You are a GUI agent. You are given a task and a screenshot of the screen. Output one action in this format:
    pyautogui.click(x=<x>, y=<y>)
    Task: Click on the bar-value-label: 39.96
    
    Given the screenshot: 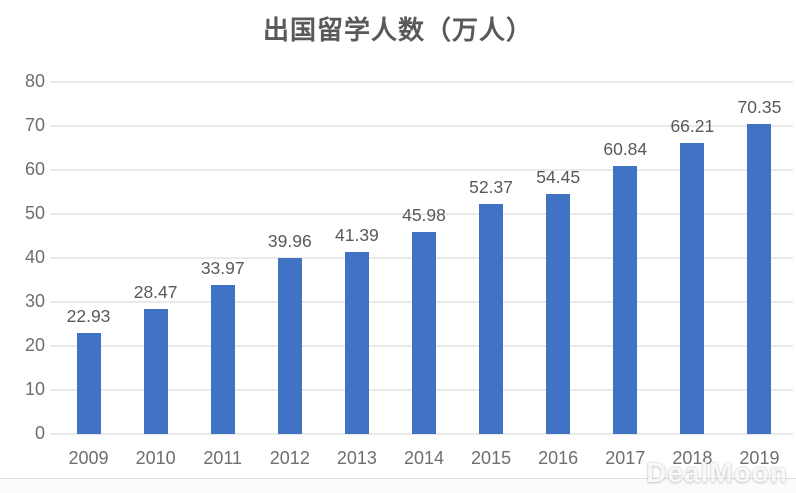 What is the action you would take?
    pyautogui.click(x=289, y=241)
    